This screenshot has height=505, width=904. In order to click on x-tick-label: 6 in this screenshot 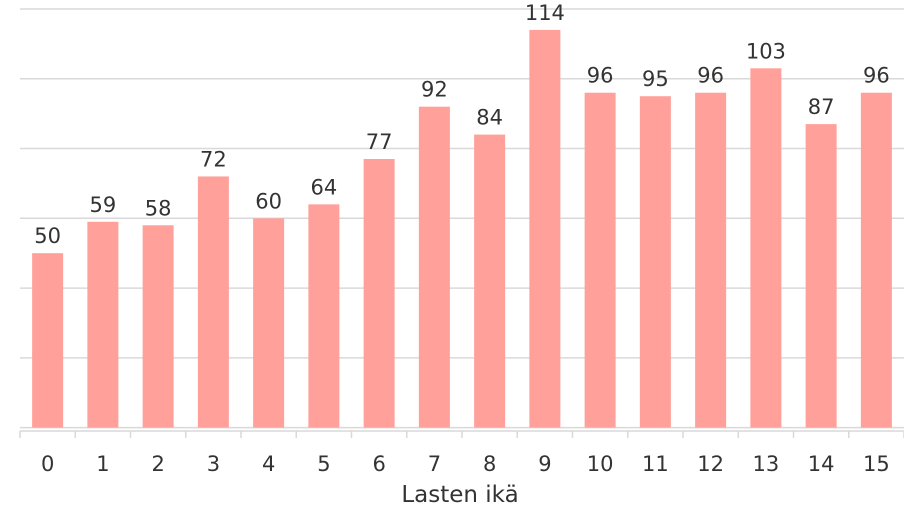, I will do `click(378, 464)`.